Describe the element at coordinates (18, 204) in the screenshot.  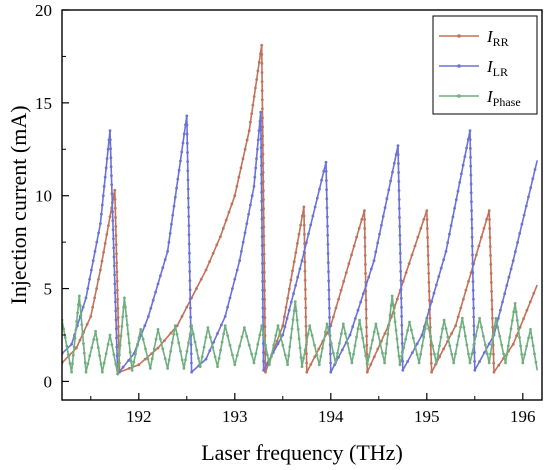
I see `y-axis-title: Injection current (mA)` at that location.